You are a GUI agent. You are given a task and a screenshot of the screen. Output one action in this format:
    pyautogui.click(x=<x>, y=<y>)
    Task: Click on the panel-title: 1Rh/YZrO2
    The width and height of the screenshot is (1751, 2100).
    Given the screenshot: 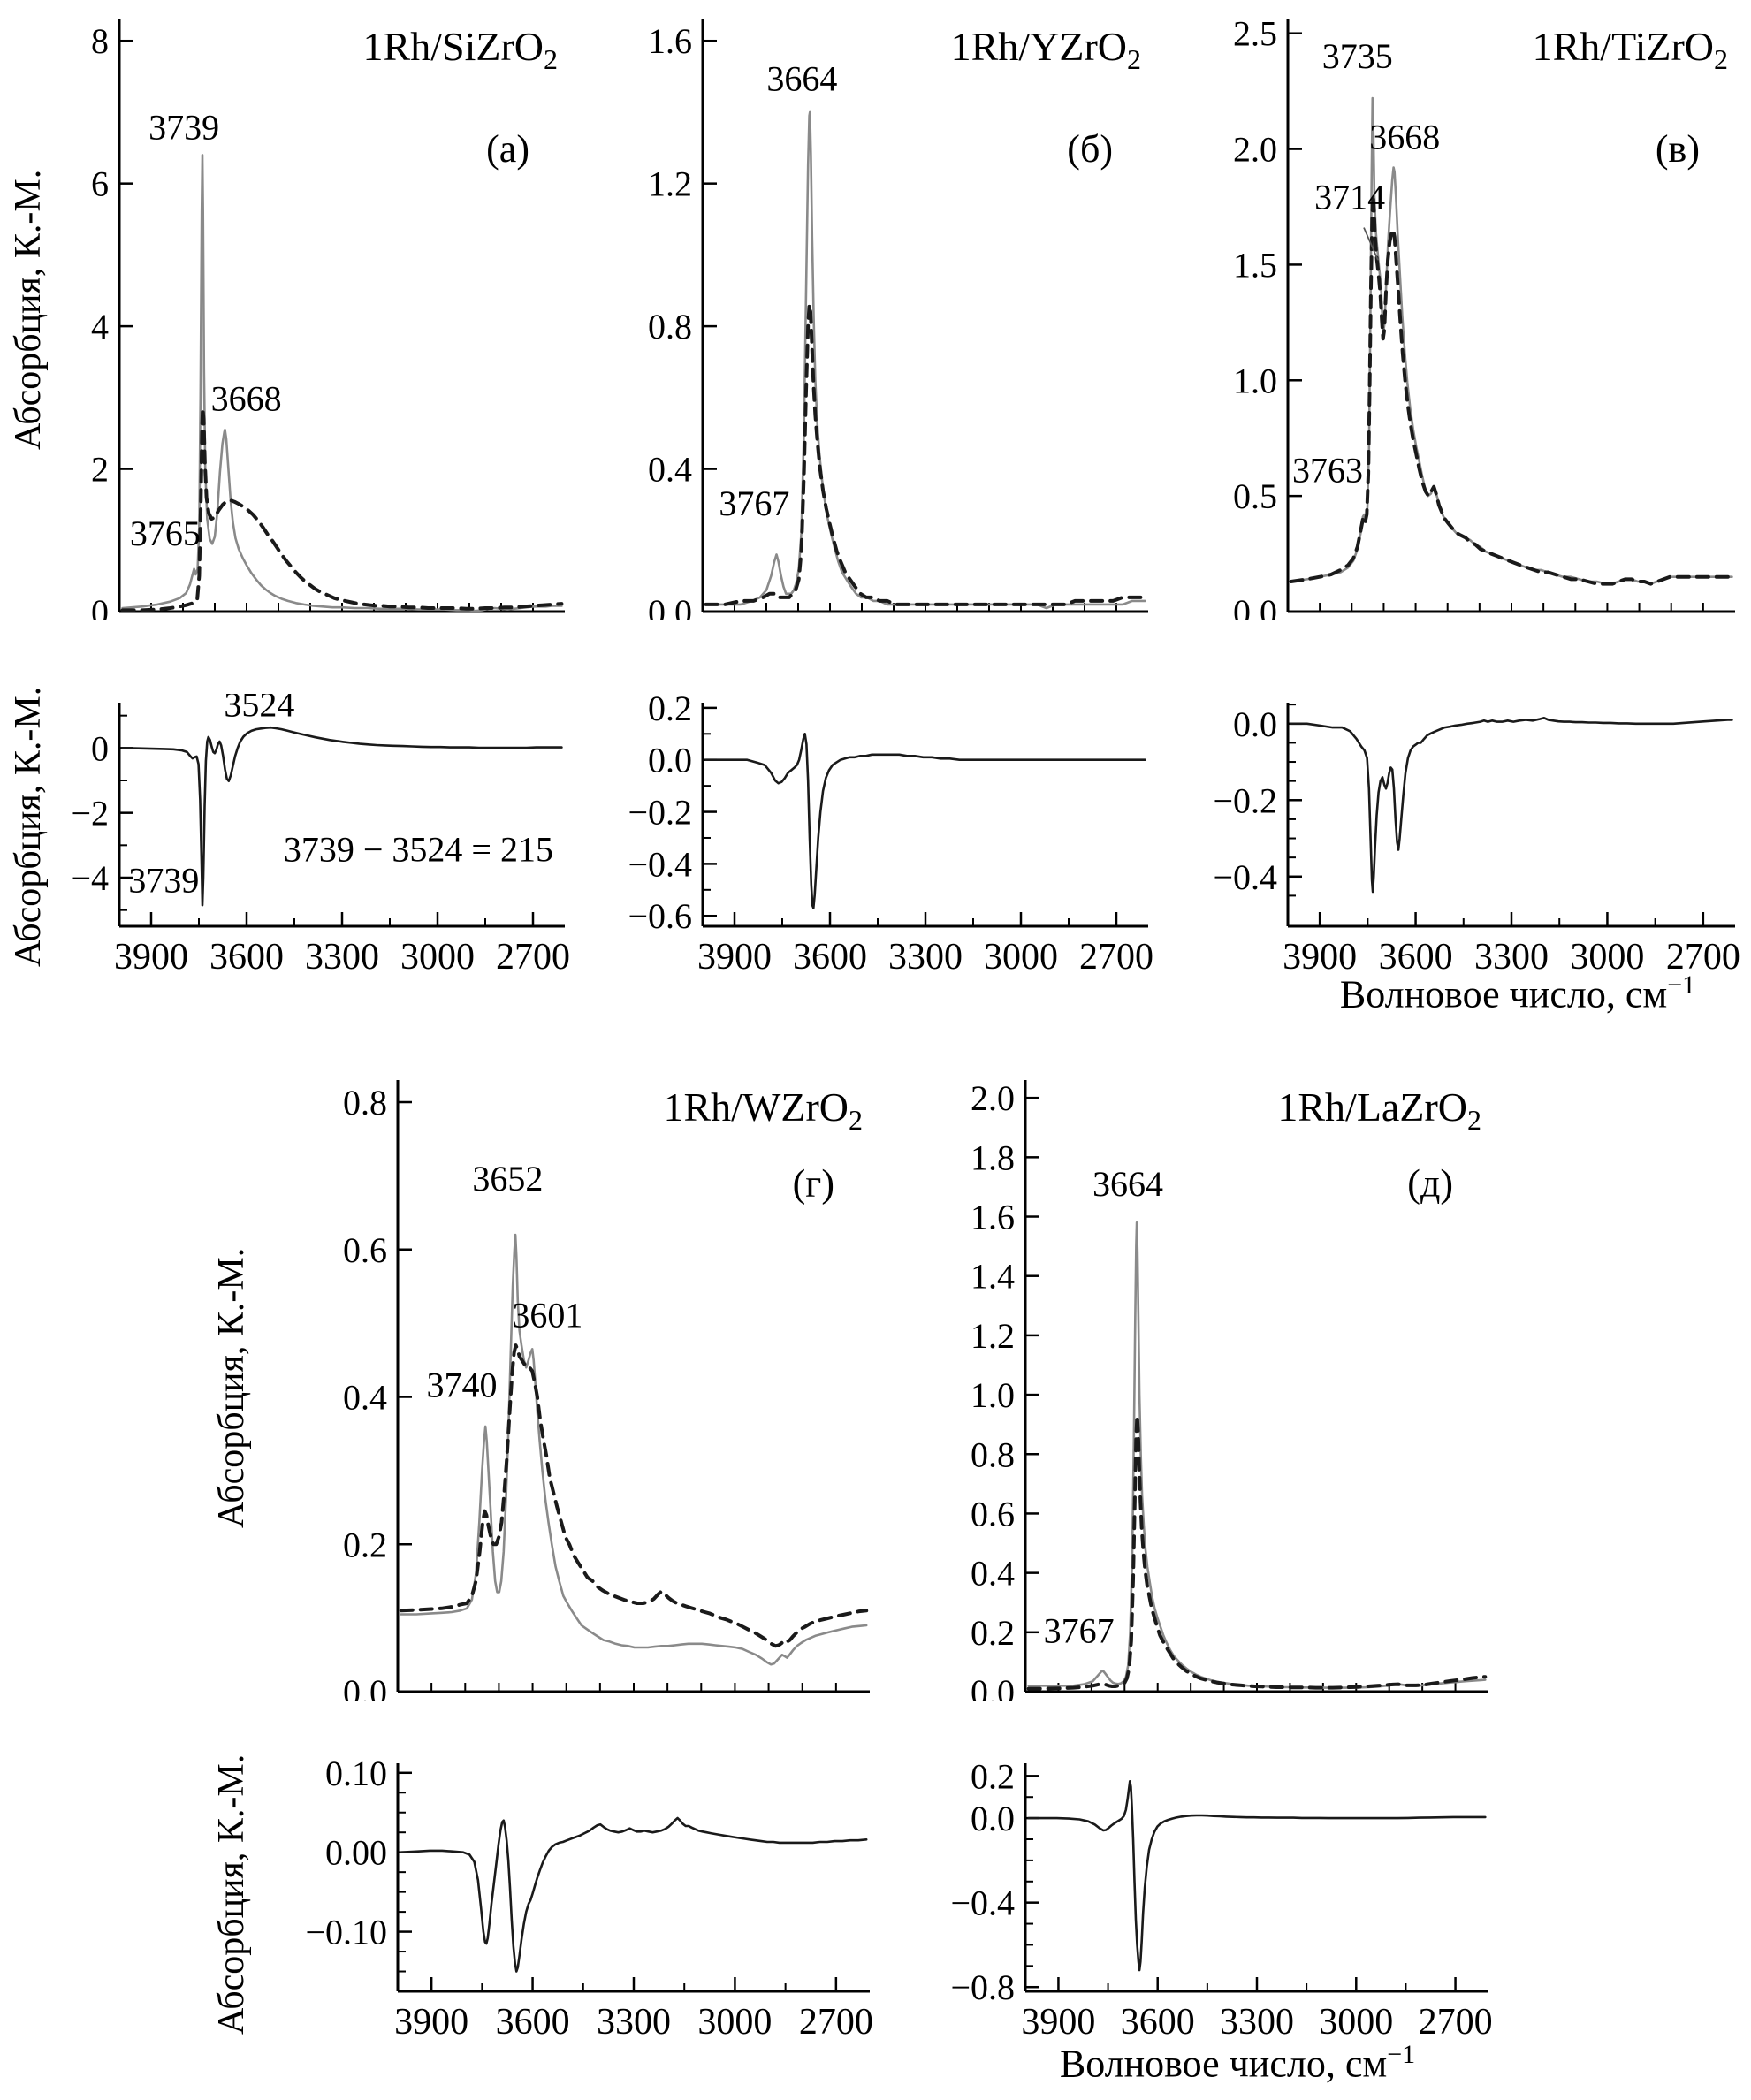 What is the action you would take?
    pyautogui.click(x=1046, y=49)
    